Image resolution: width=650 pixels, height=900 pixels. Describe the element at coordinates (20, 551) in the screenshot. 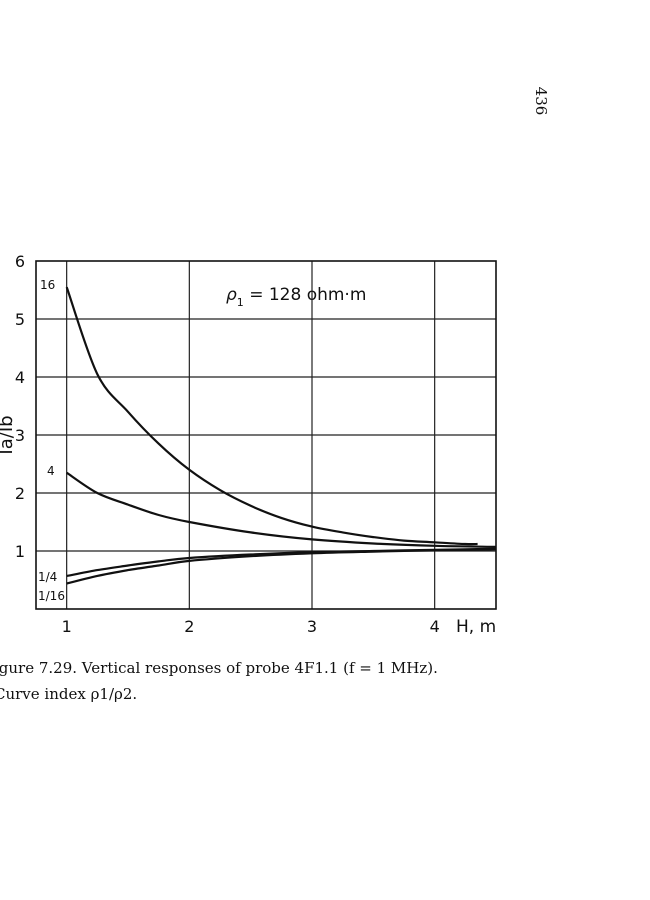

I see `y-tick-label: 1` at that location.